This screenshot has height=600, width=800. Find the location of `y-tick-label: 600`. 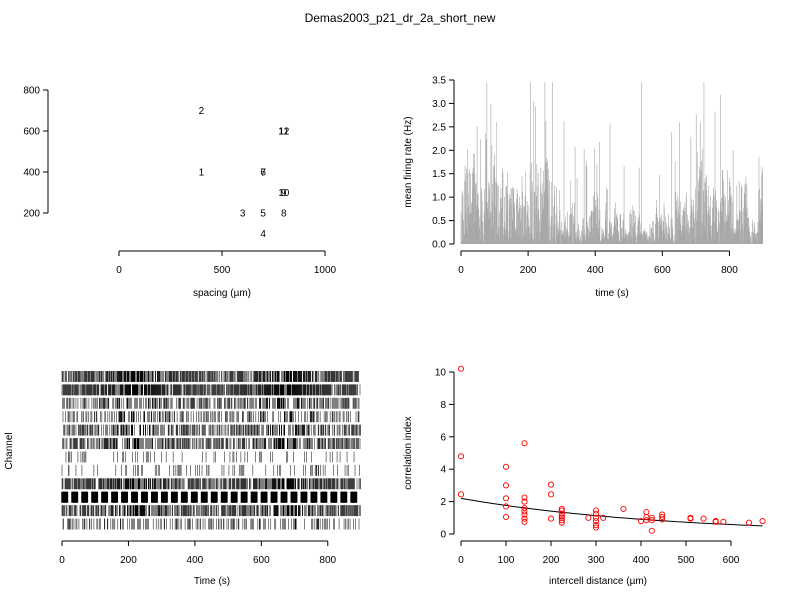

y-tick-label: 600 is located at coordinates (31, 132).